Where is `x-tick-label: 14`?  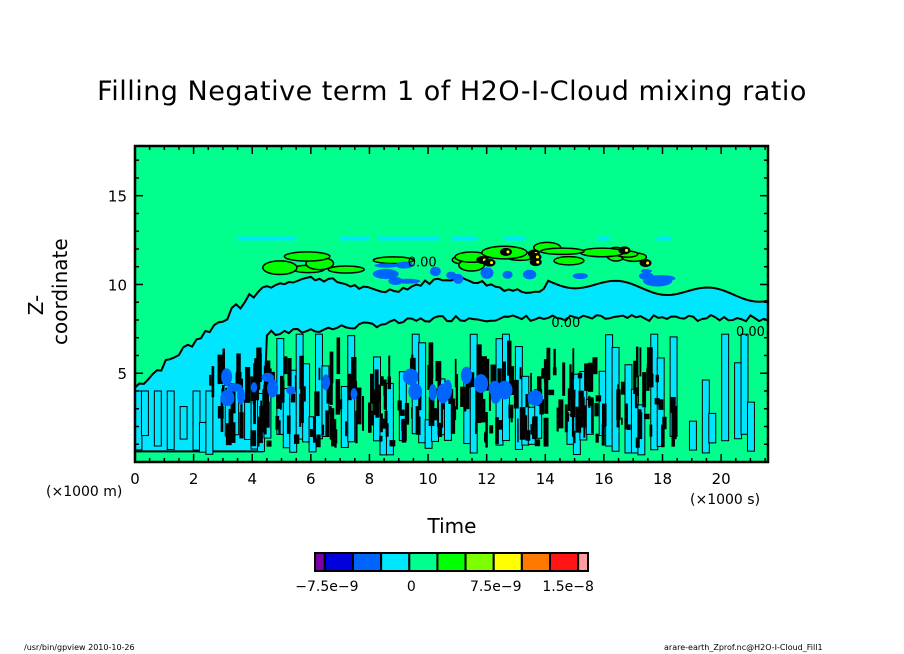 x-tick-label: 14 is located at coordinates (545, 479).